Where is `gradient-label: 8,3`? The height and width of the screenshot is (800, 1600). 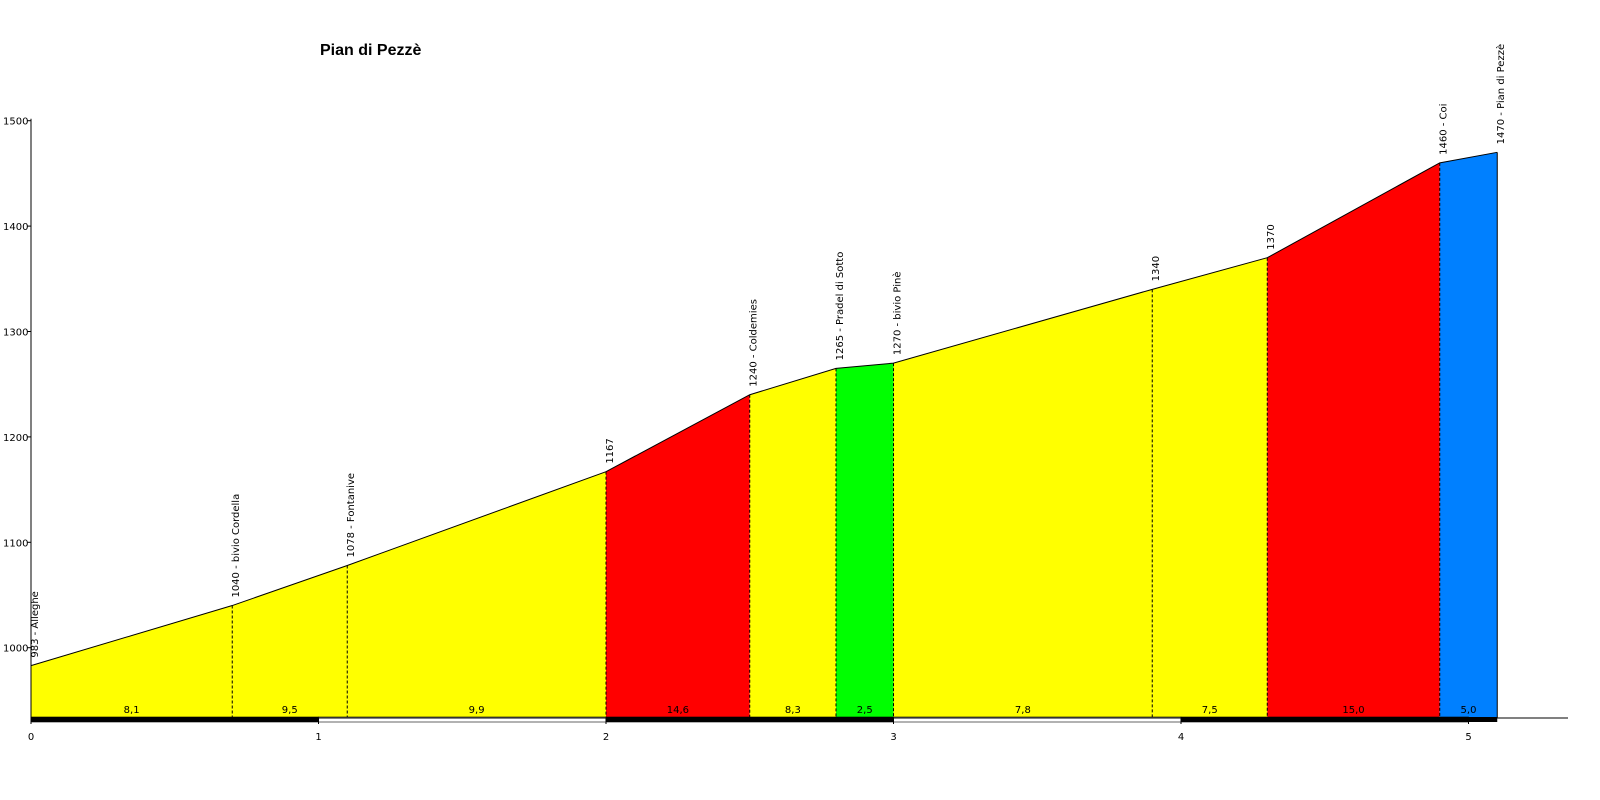
gradient-label: 8,3 is located at coordinates (793, 710).